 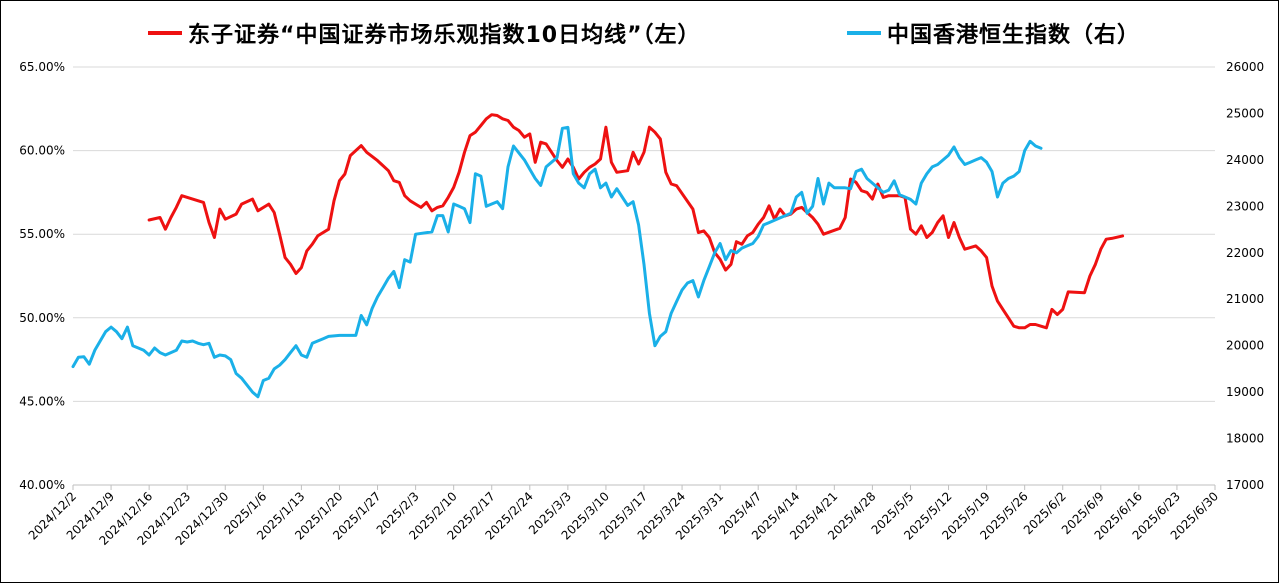 What do you see at coordinates (1245, 206) in the screenshot?
I see `y-right-tick-label: 23000` at bounding box center [1245, 206].